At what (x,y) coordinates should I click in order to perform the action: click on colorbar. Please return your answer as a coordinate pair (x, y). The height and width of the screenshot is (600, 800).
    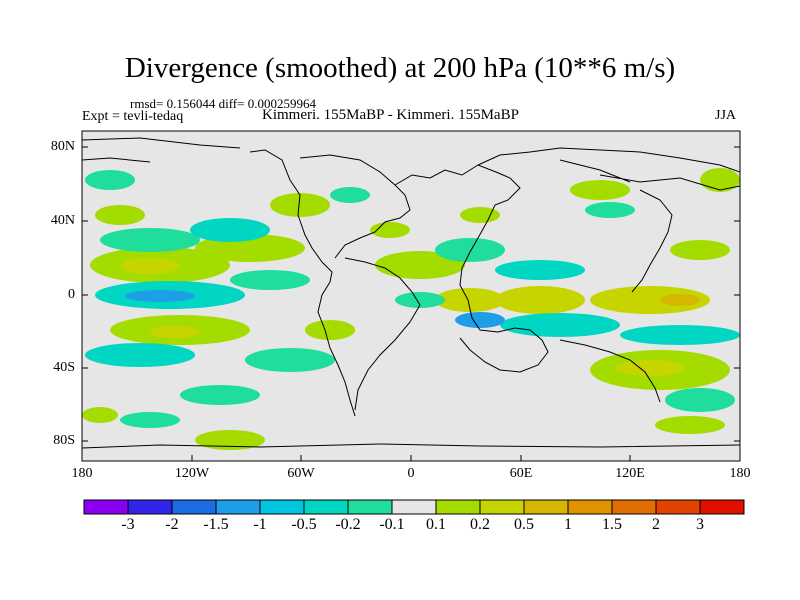
    Looking at the image, I should click on (414, 507).